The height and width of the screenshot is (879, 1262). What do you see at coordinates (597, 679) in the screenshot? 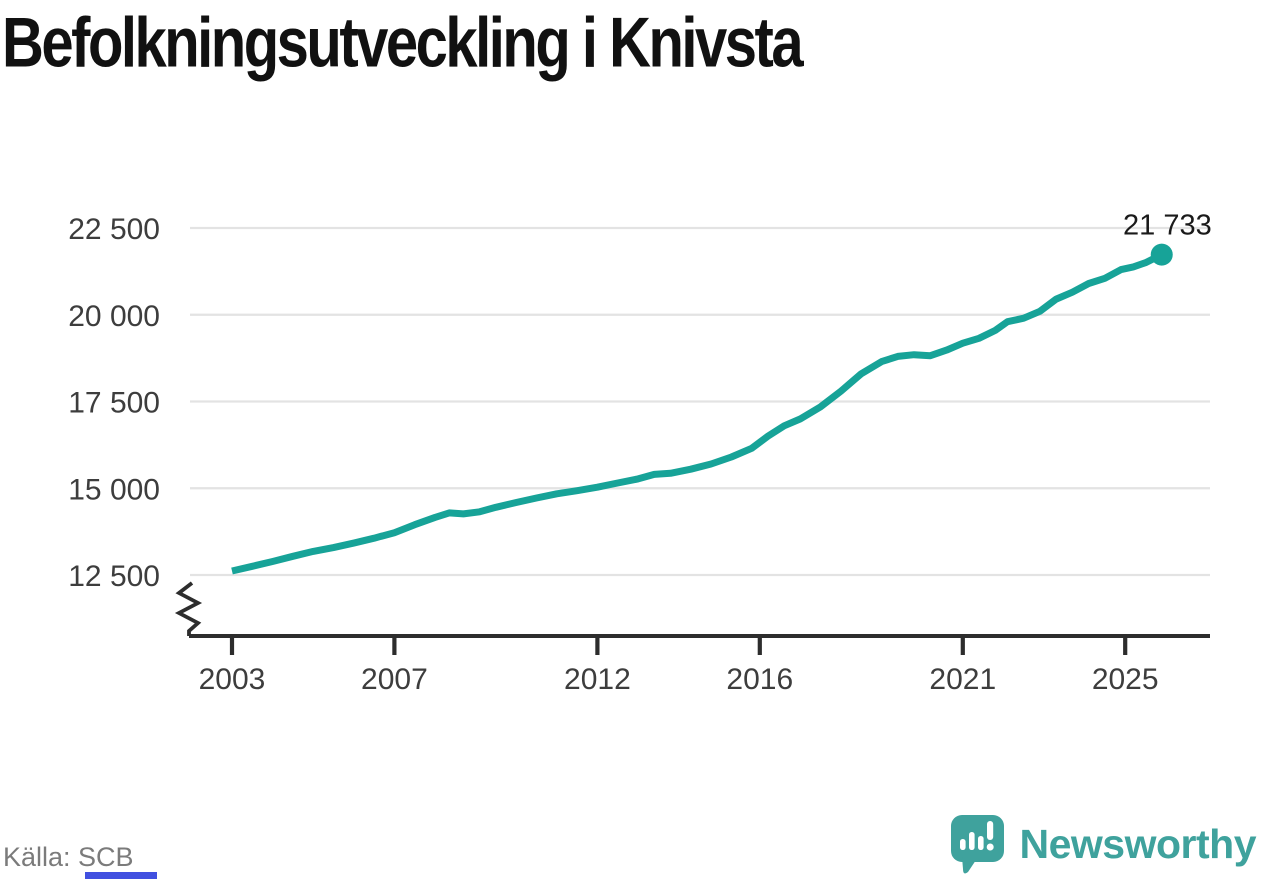
I see `x-tick-label: 2012` at bounding box center [597, 679].